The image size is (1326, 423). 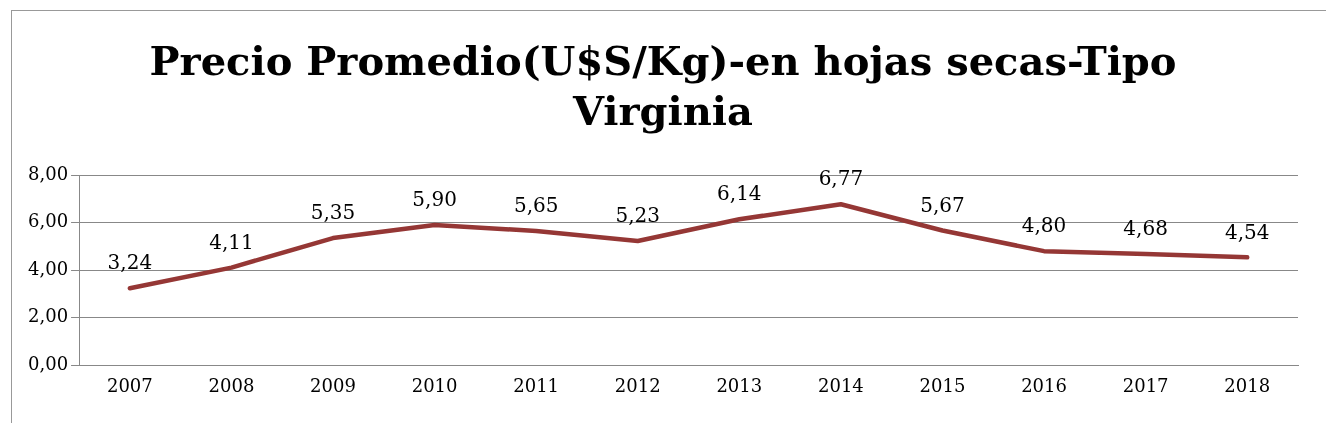 I want to click on x-tick-label: 2018, so click(x=1247, y=385).